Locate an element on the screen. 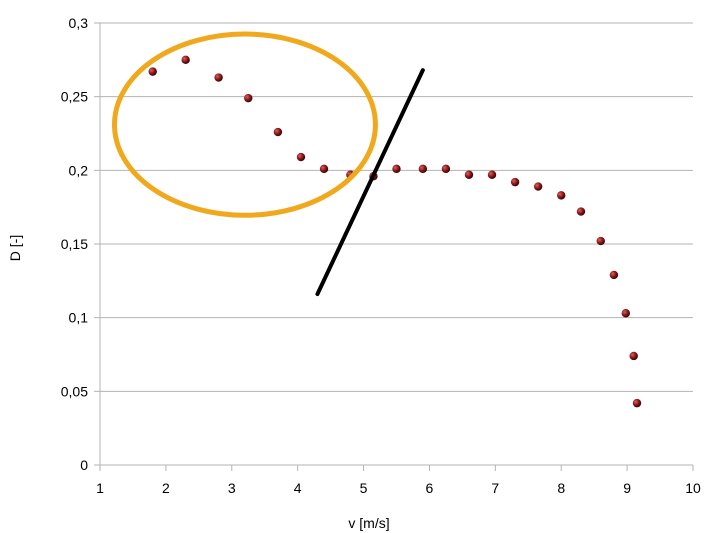 The height and width of the screenshot is (533, 707). x-tick-label: 3 is located at coordinates (232, 488).